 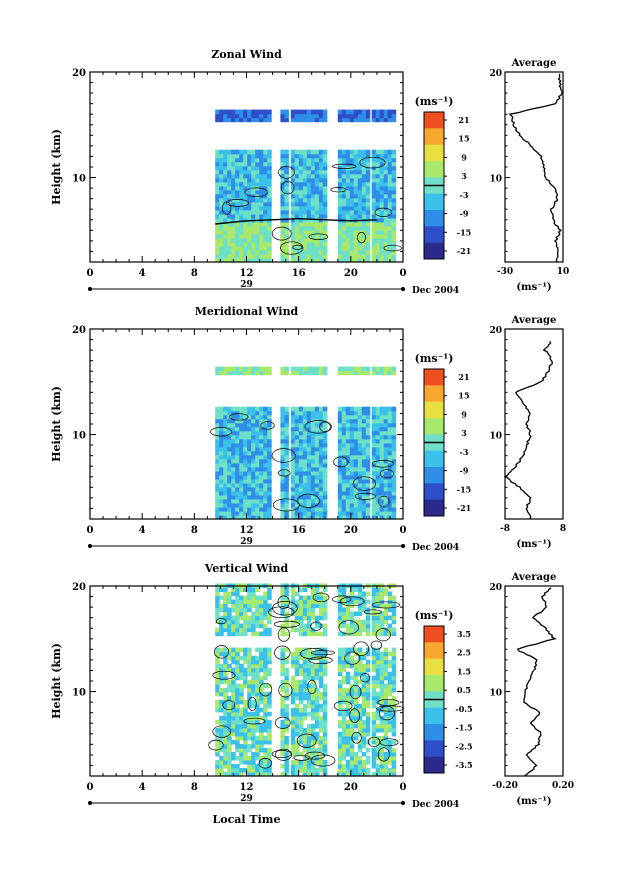 I want to click on day-marker, so click(x=403, y=289).